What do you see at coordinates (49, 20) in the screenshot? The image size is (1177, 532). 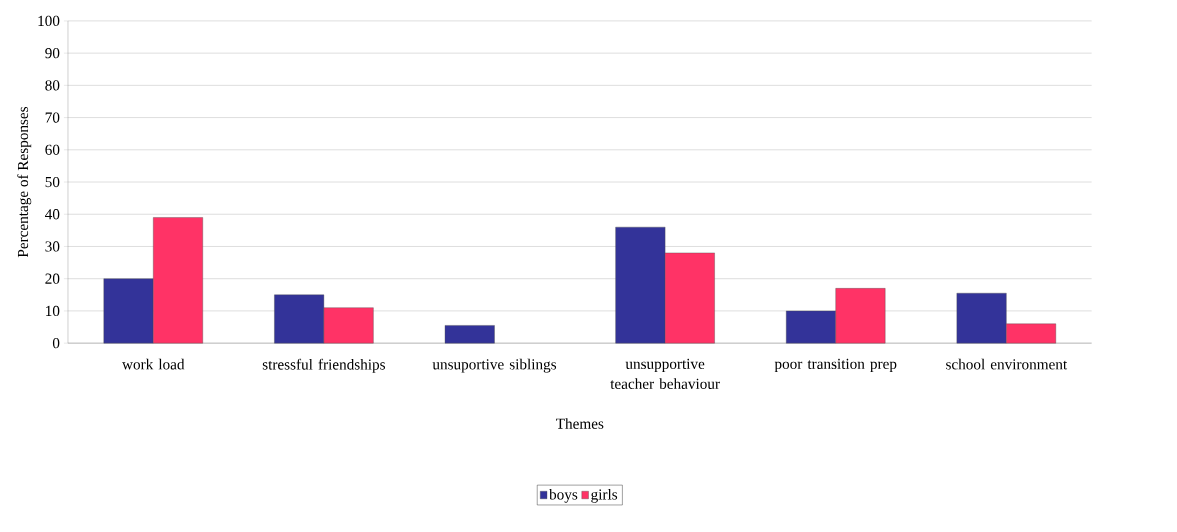 I see `y-tick-label: 100` at bounding box center [49, 20].